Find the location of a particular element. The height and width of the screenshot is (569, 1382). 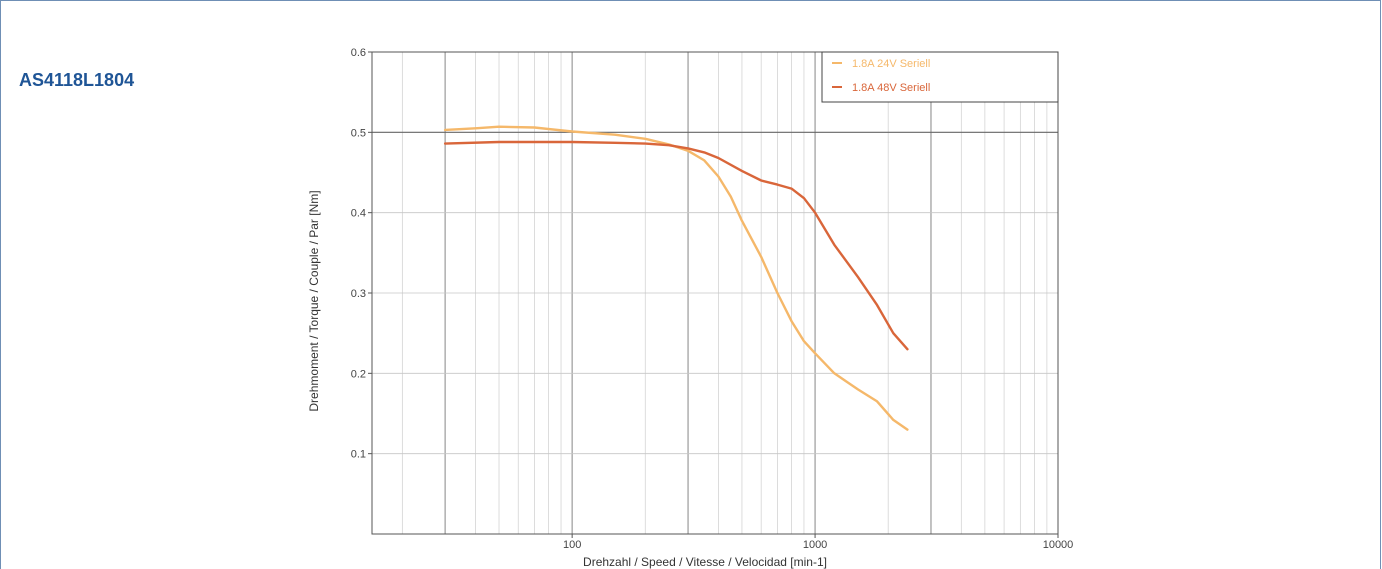

y-tick-label: 0.1 is located at coordinates (358, 455).